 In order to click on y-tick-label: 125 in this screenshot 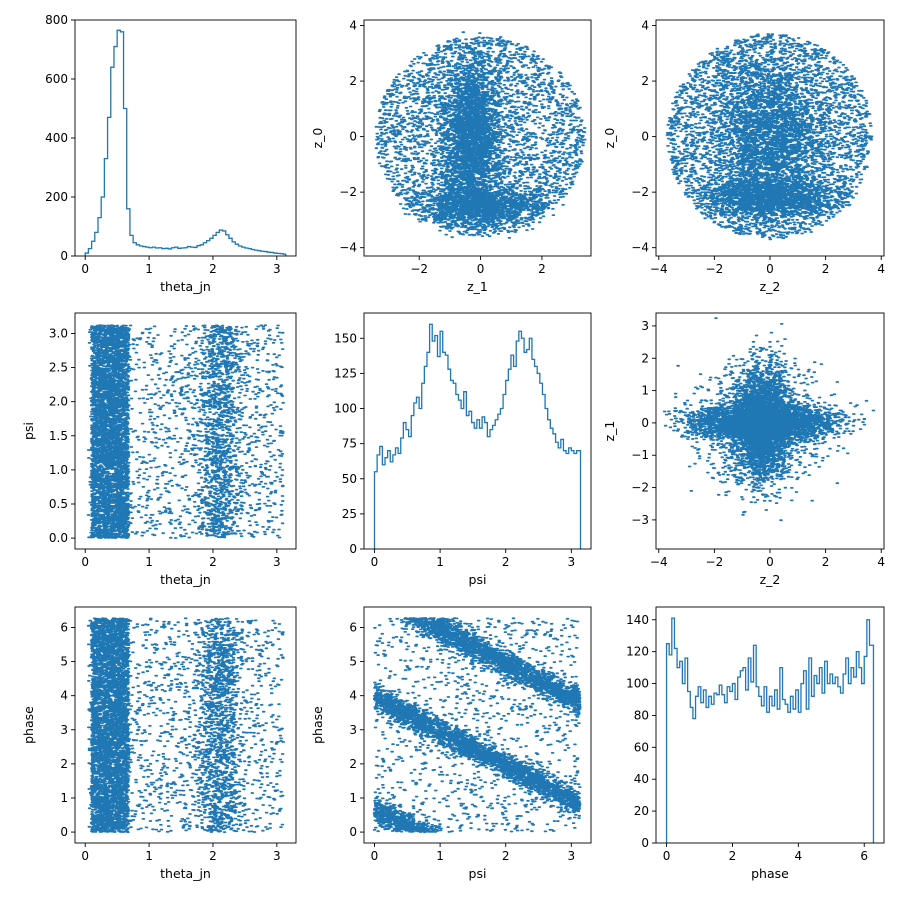, I will do `click(345, 373)`.